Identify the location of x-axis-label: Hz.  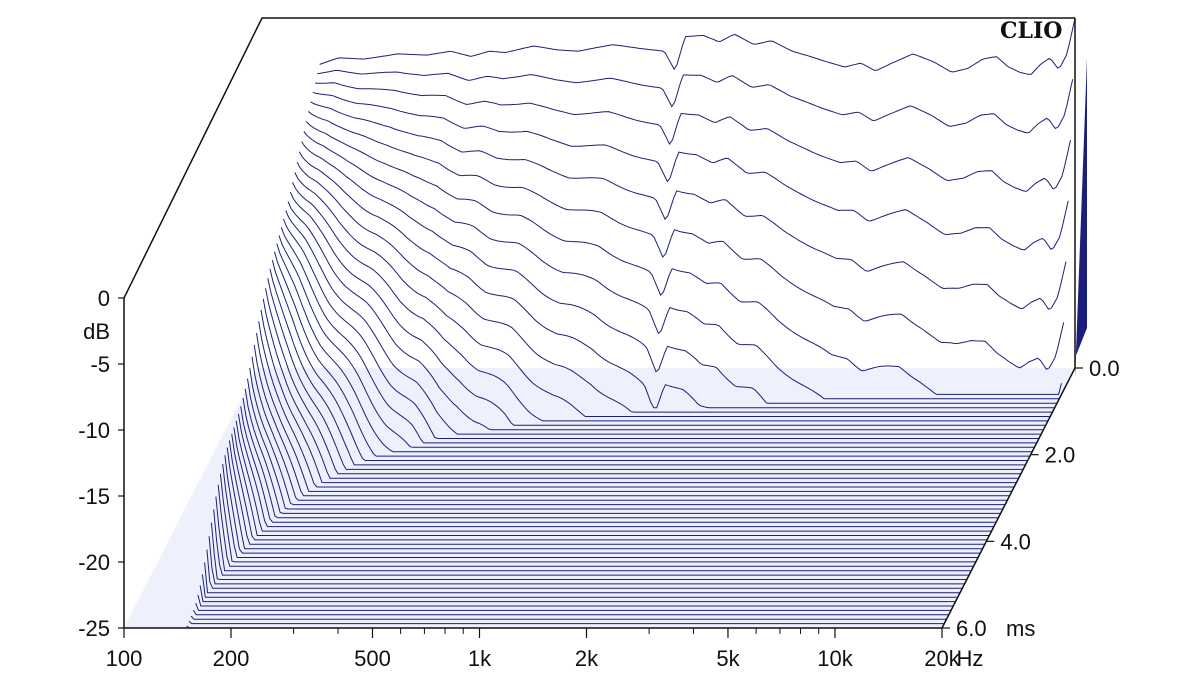
(970, 658).